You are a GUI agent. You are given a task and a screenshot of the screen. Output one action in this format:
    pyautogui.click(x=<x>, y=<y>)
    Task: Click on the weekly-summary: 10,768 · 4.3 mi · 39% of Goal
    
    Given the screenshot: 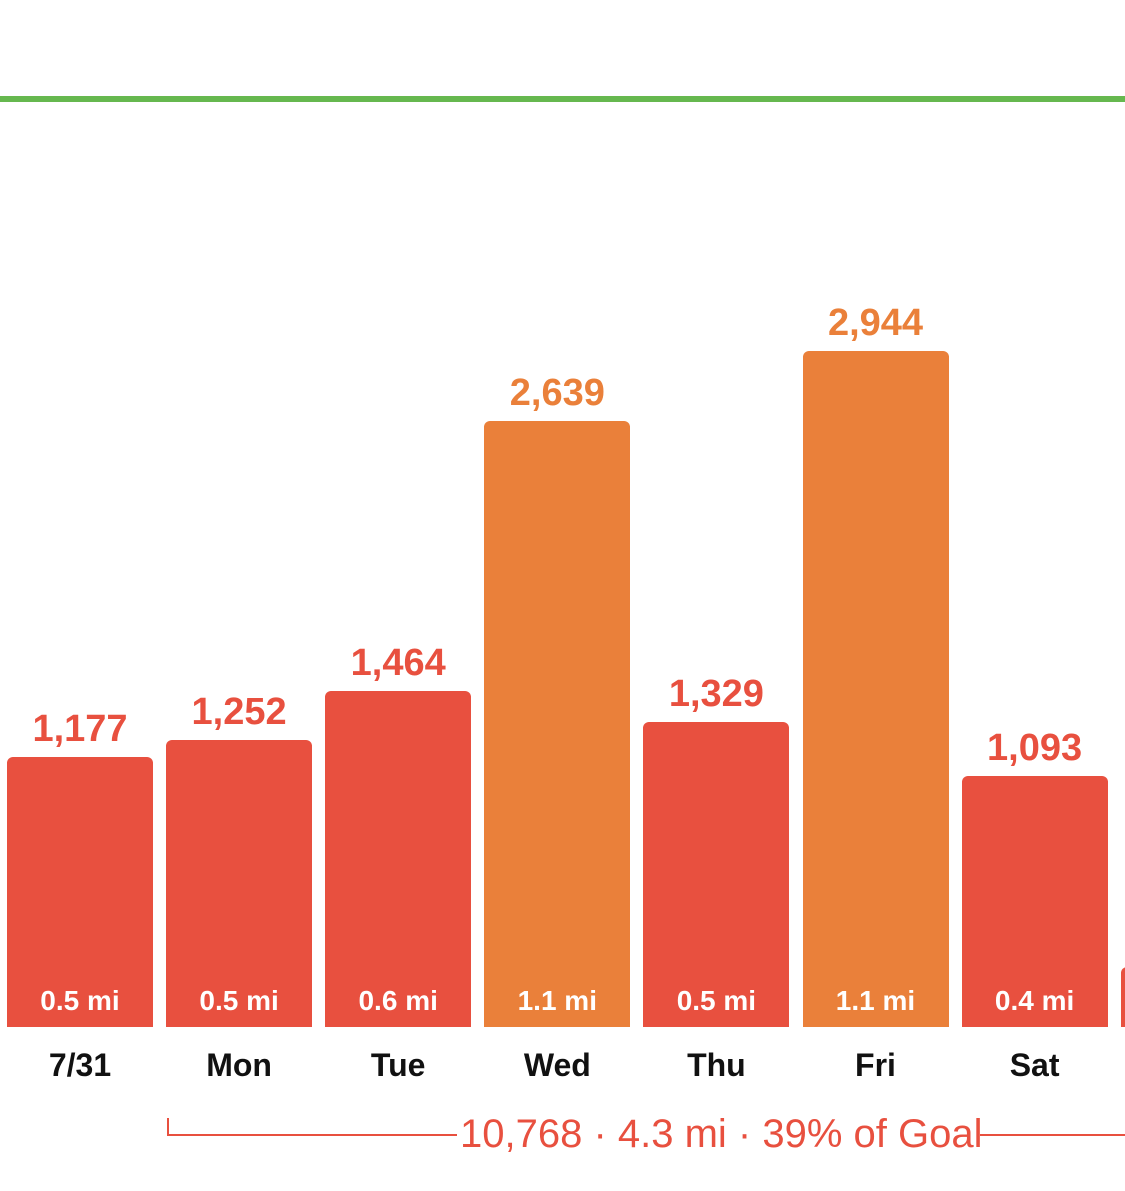 What is the action you would take?
    pyautogui.click(x=721, y=1134)
    